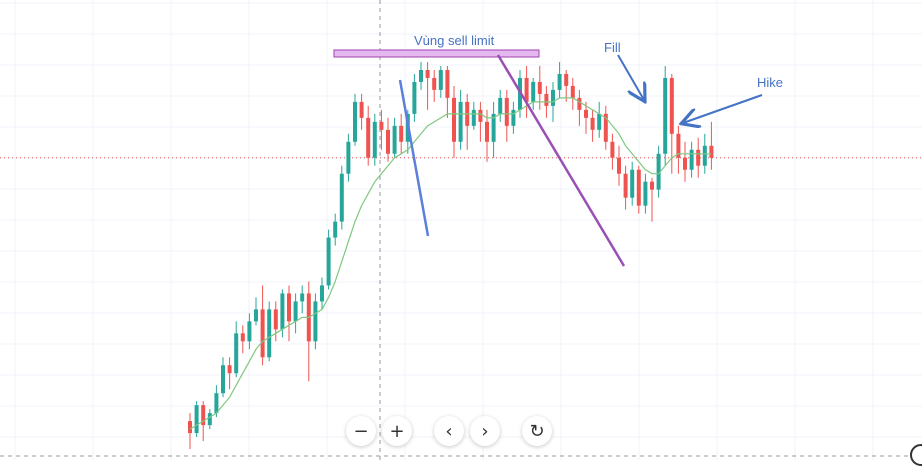 This screenshot has width=922, height=466. What do you see at coordinates (770, 82) in the screenshot?
I see `annotation-hike-label: Hike` at bounding box center [770, 82].